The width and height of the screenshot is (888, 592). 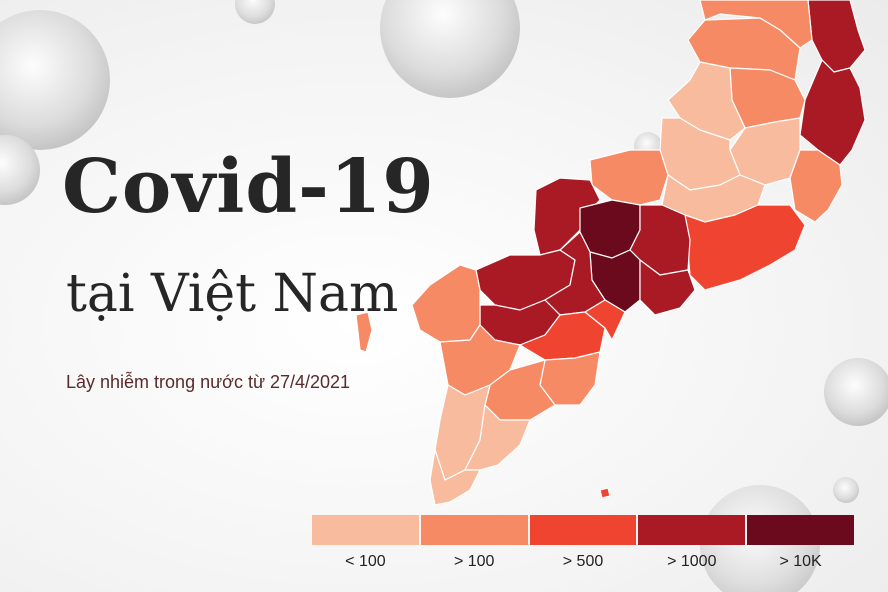 What do you see at coordinates (248, 187) in the screenshot?
I see `page-title: Covid-19` at bounding box center [248, 187].